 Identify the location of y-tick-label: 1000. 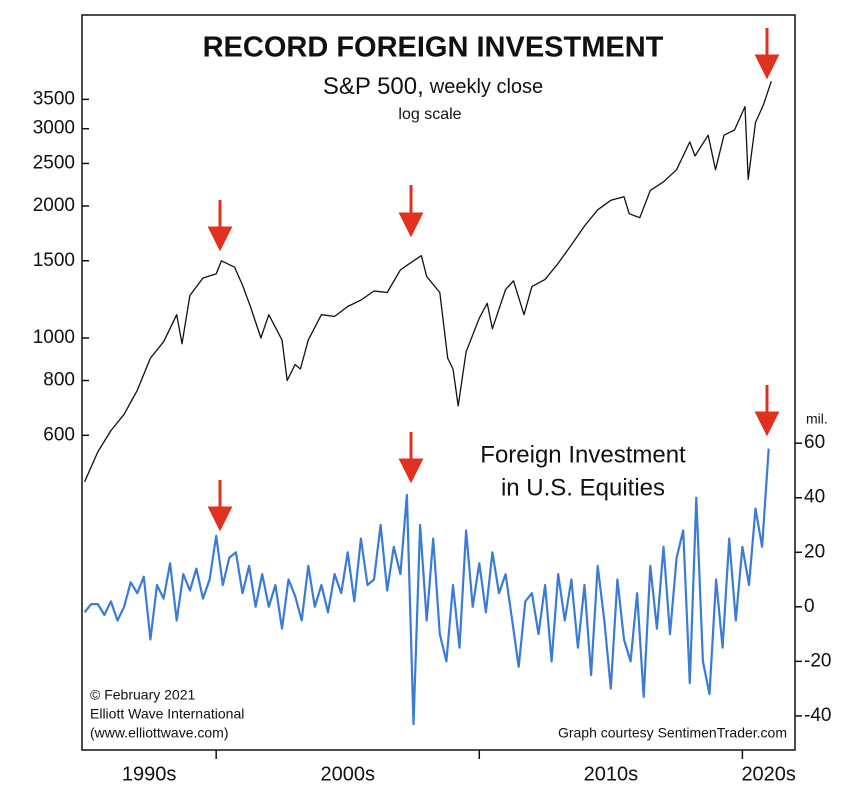
(54, 337).